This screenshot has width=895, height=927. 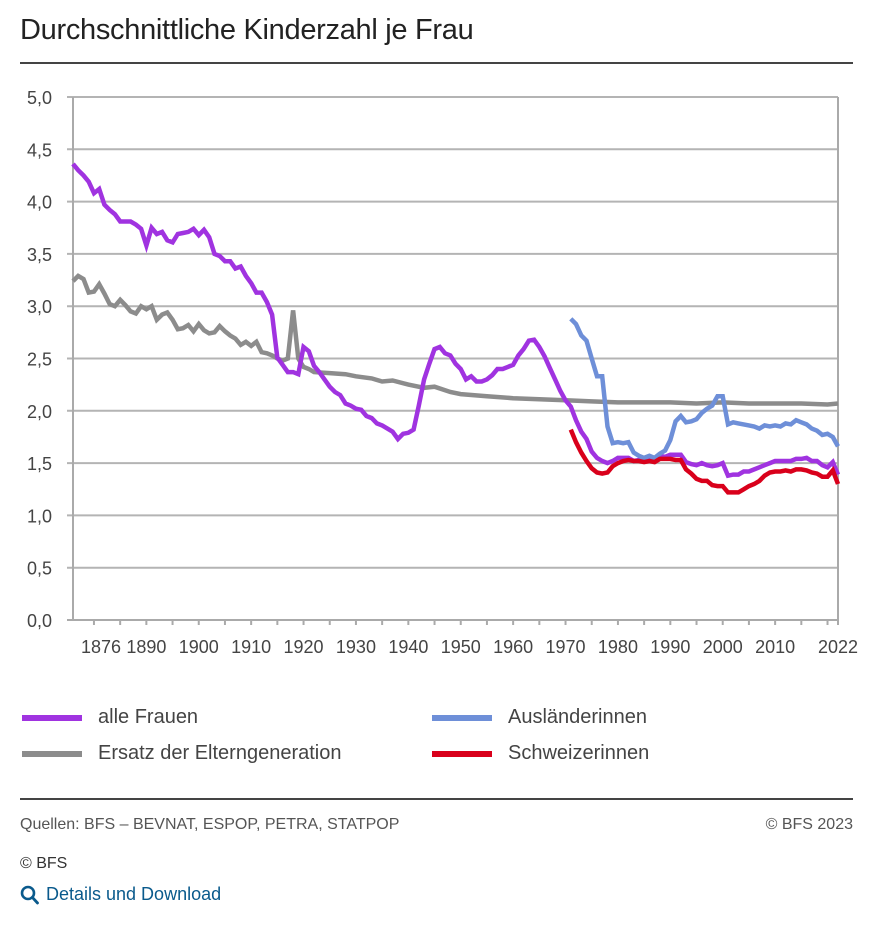 I want to click on x-tick-label: 1890, so click(x=146, y=647).